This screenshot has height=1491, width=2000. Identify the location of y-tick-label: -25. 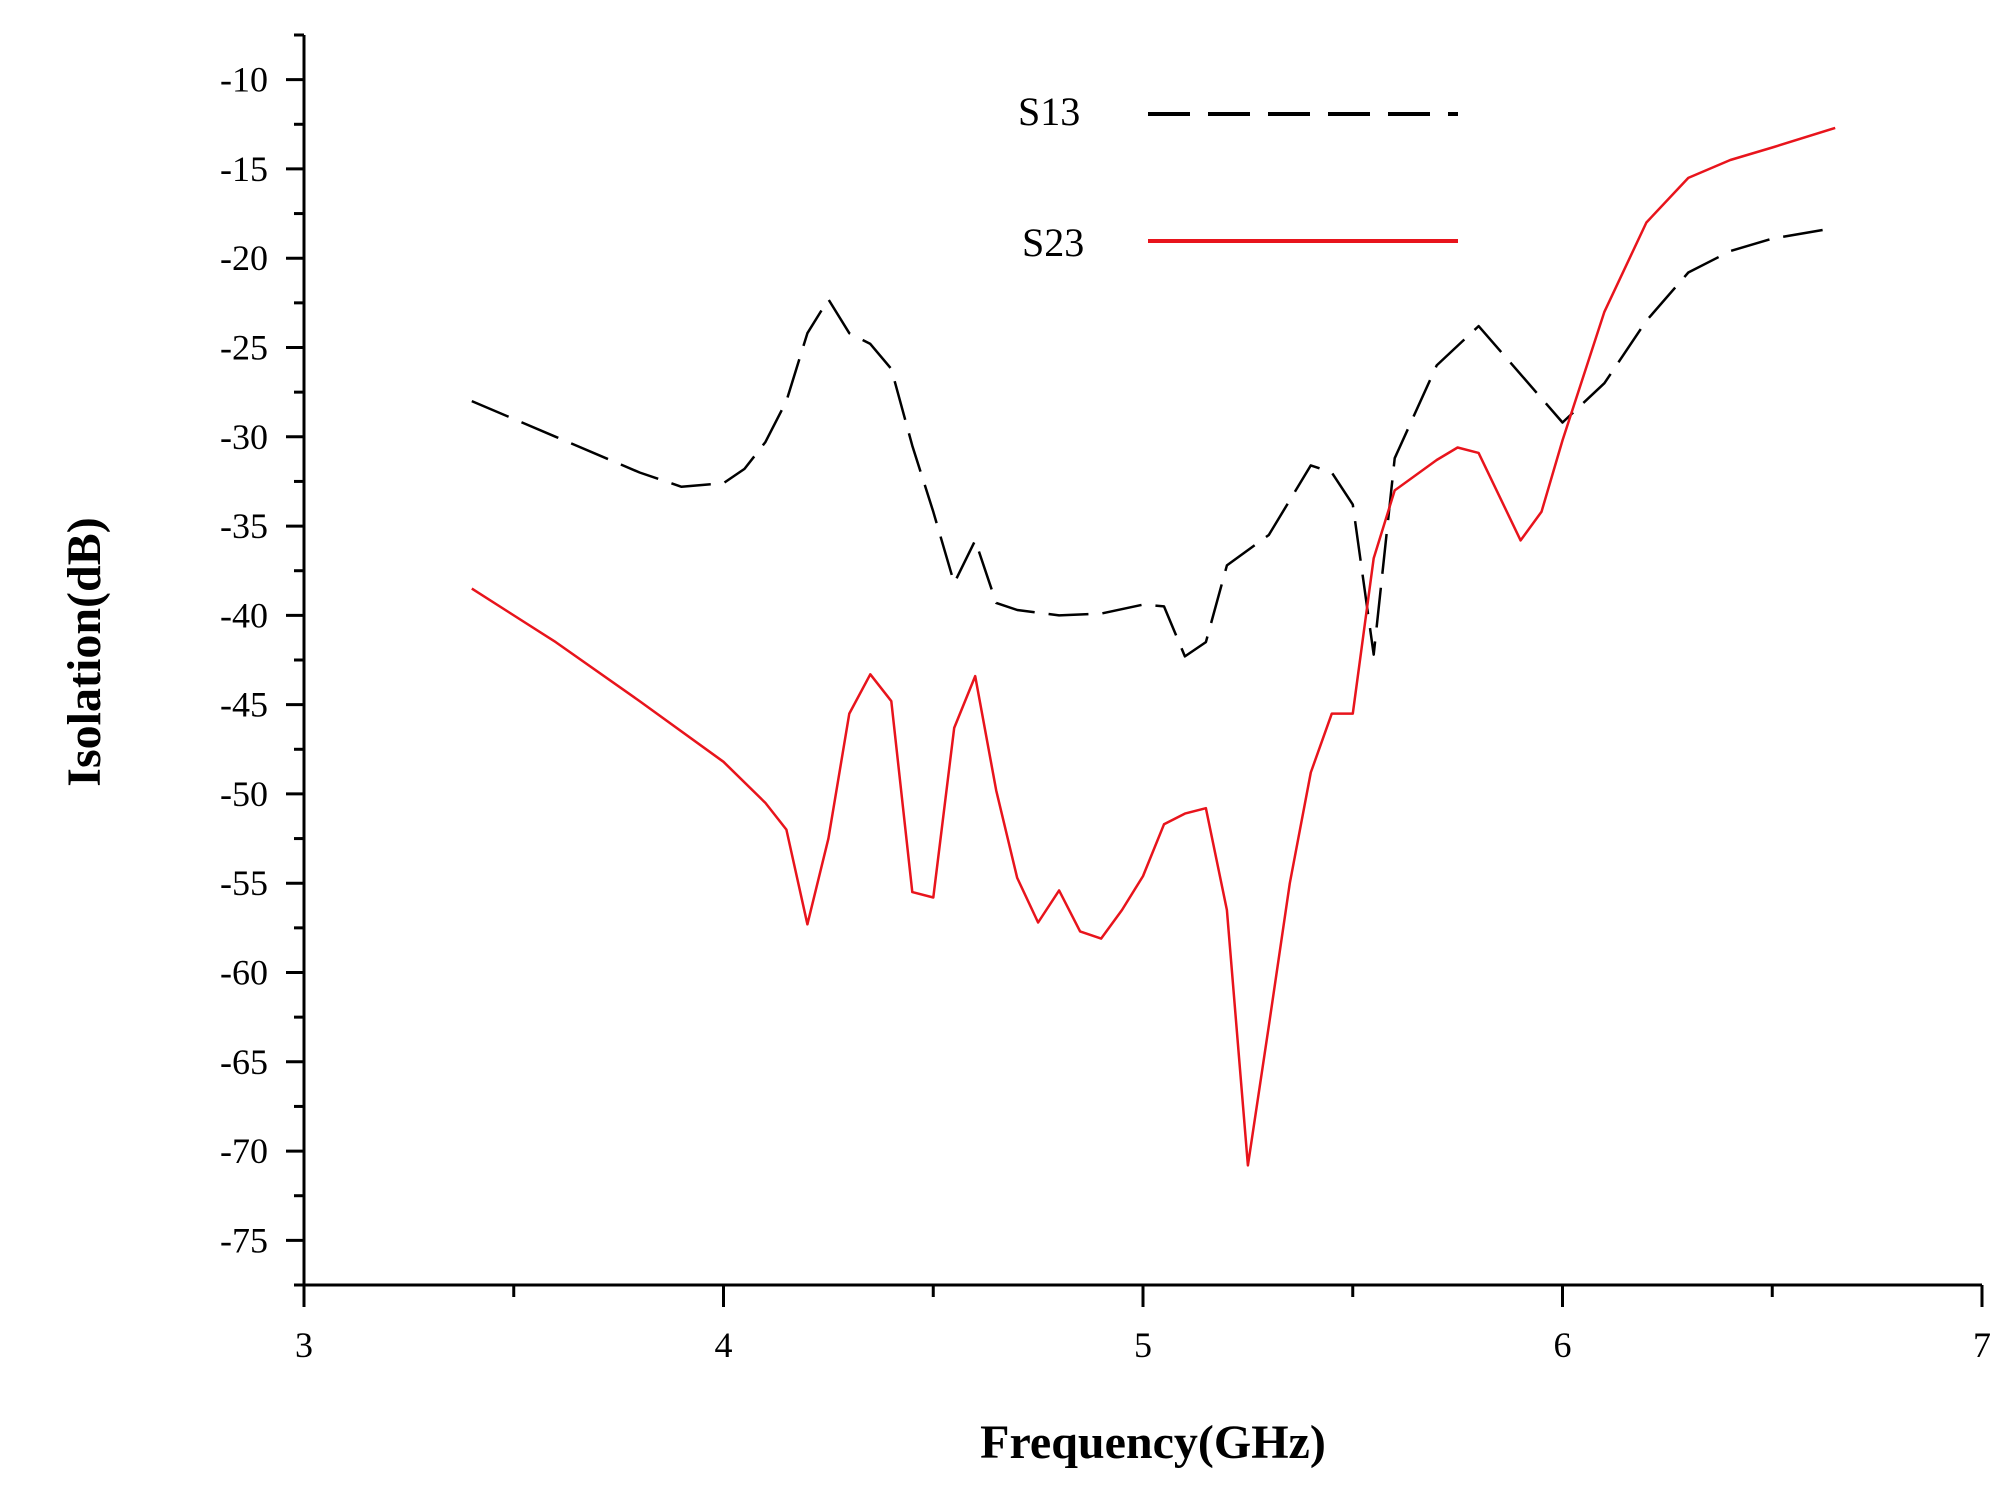
(244, 348).